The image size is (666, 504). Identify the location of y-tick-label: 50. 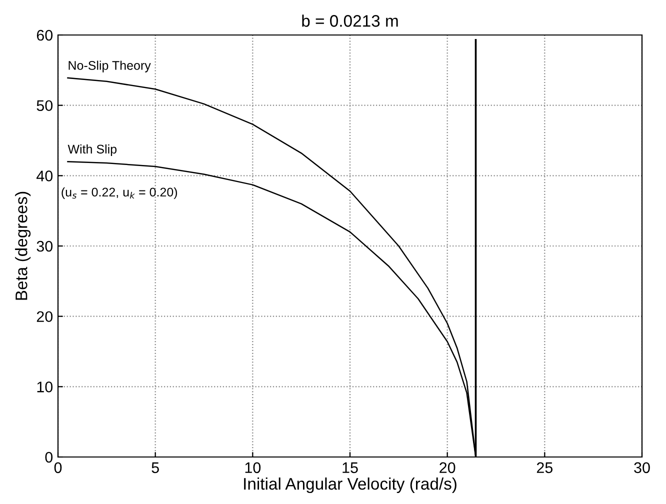
(44, 106).